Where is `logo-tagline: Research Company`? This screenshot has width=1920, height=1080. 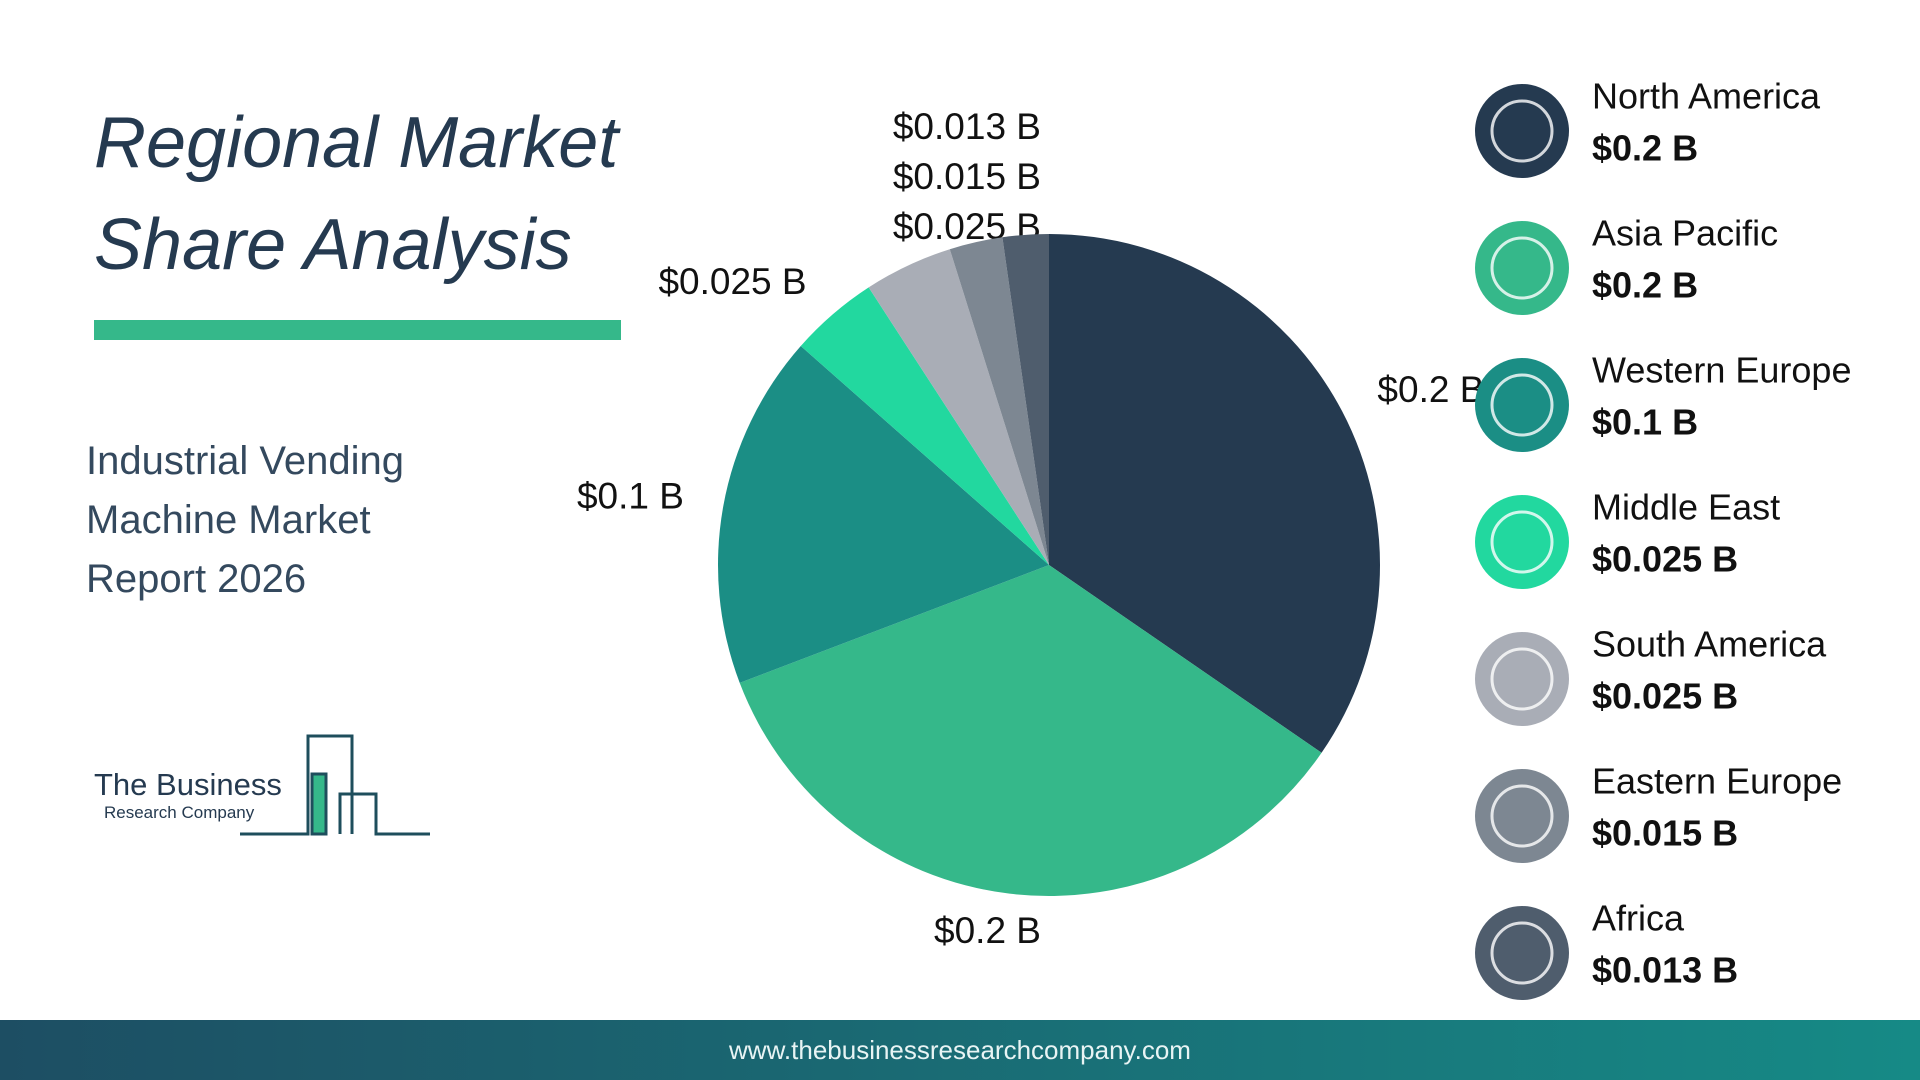 logo-tagline: Research Company is located at coordinates (179, 812).